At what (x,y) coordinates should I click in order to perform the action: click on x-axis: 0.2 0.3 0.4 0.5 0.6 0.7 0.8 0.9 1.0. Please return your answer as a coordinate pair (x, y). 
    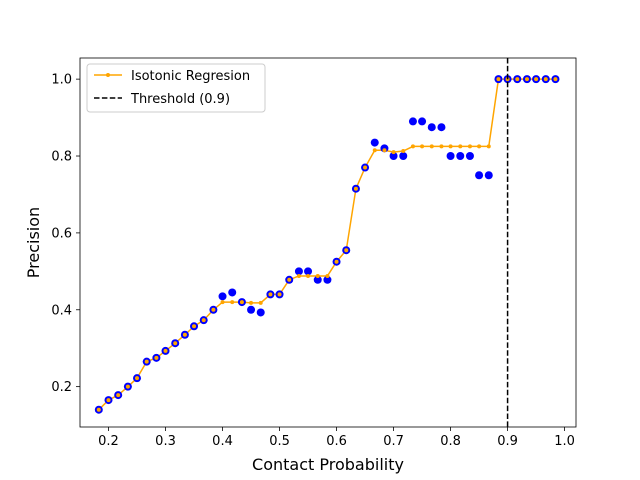
    Looking at the image, I should click on (336, 438).